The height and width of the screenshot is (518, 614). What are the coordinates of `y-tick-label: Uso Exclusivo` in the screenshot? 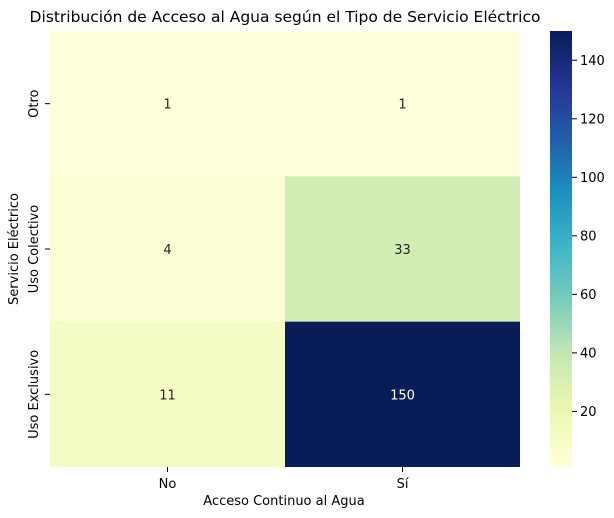 It's located at (34, 394).